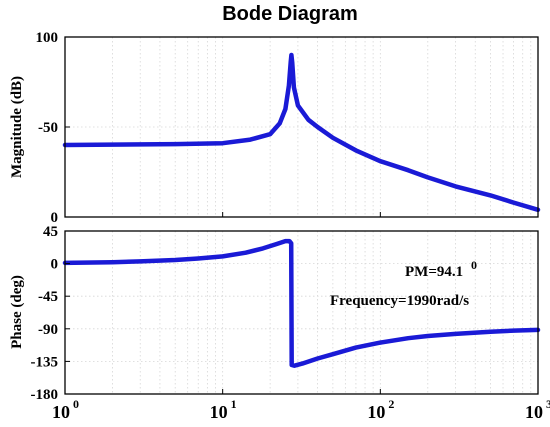 The width and height of the screenshot is (550, 427). I want to click on magnitude-y-ticks: 100 -50 0, so click(53, 128).